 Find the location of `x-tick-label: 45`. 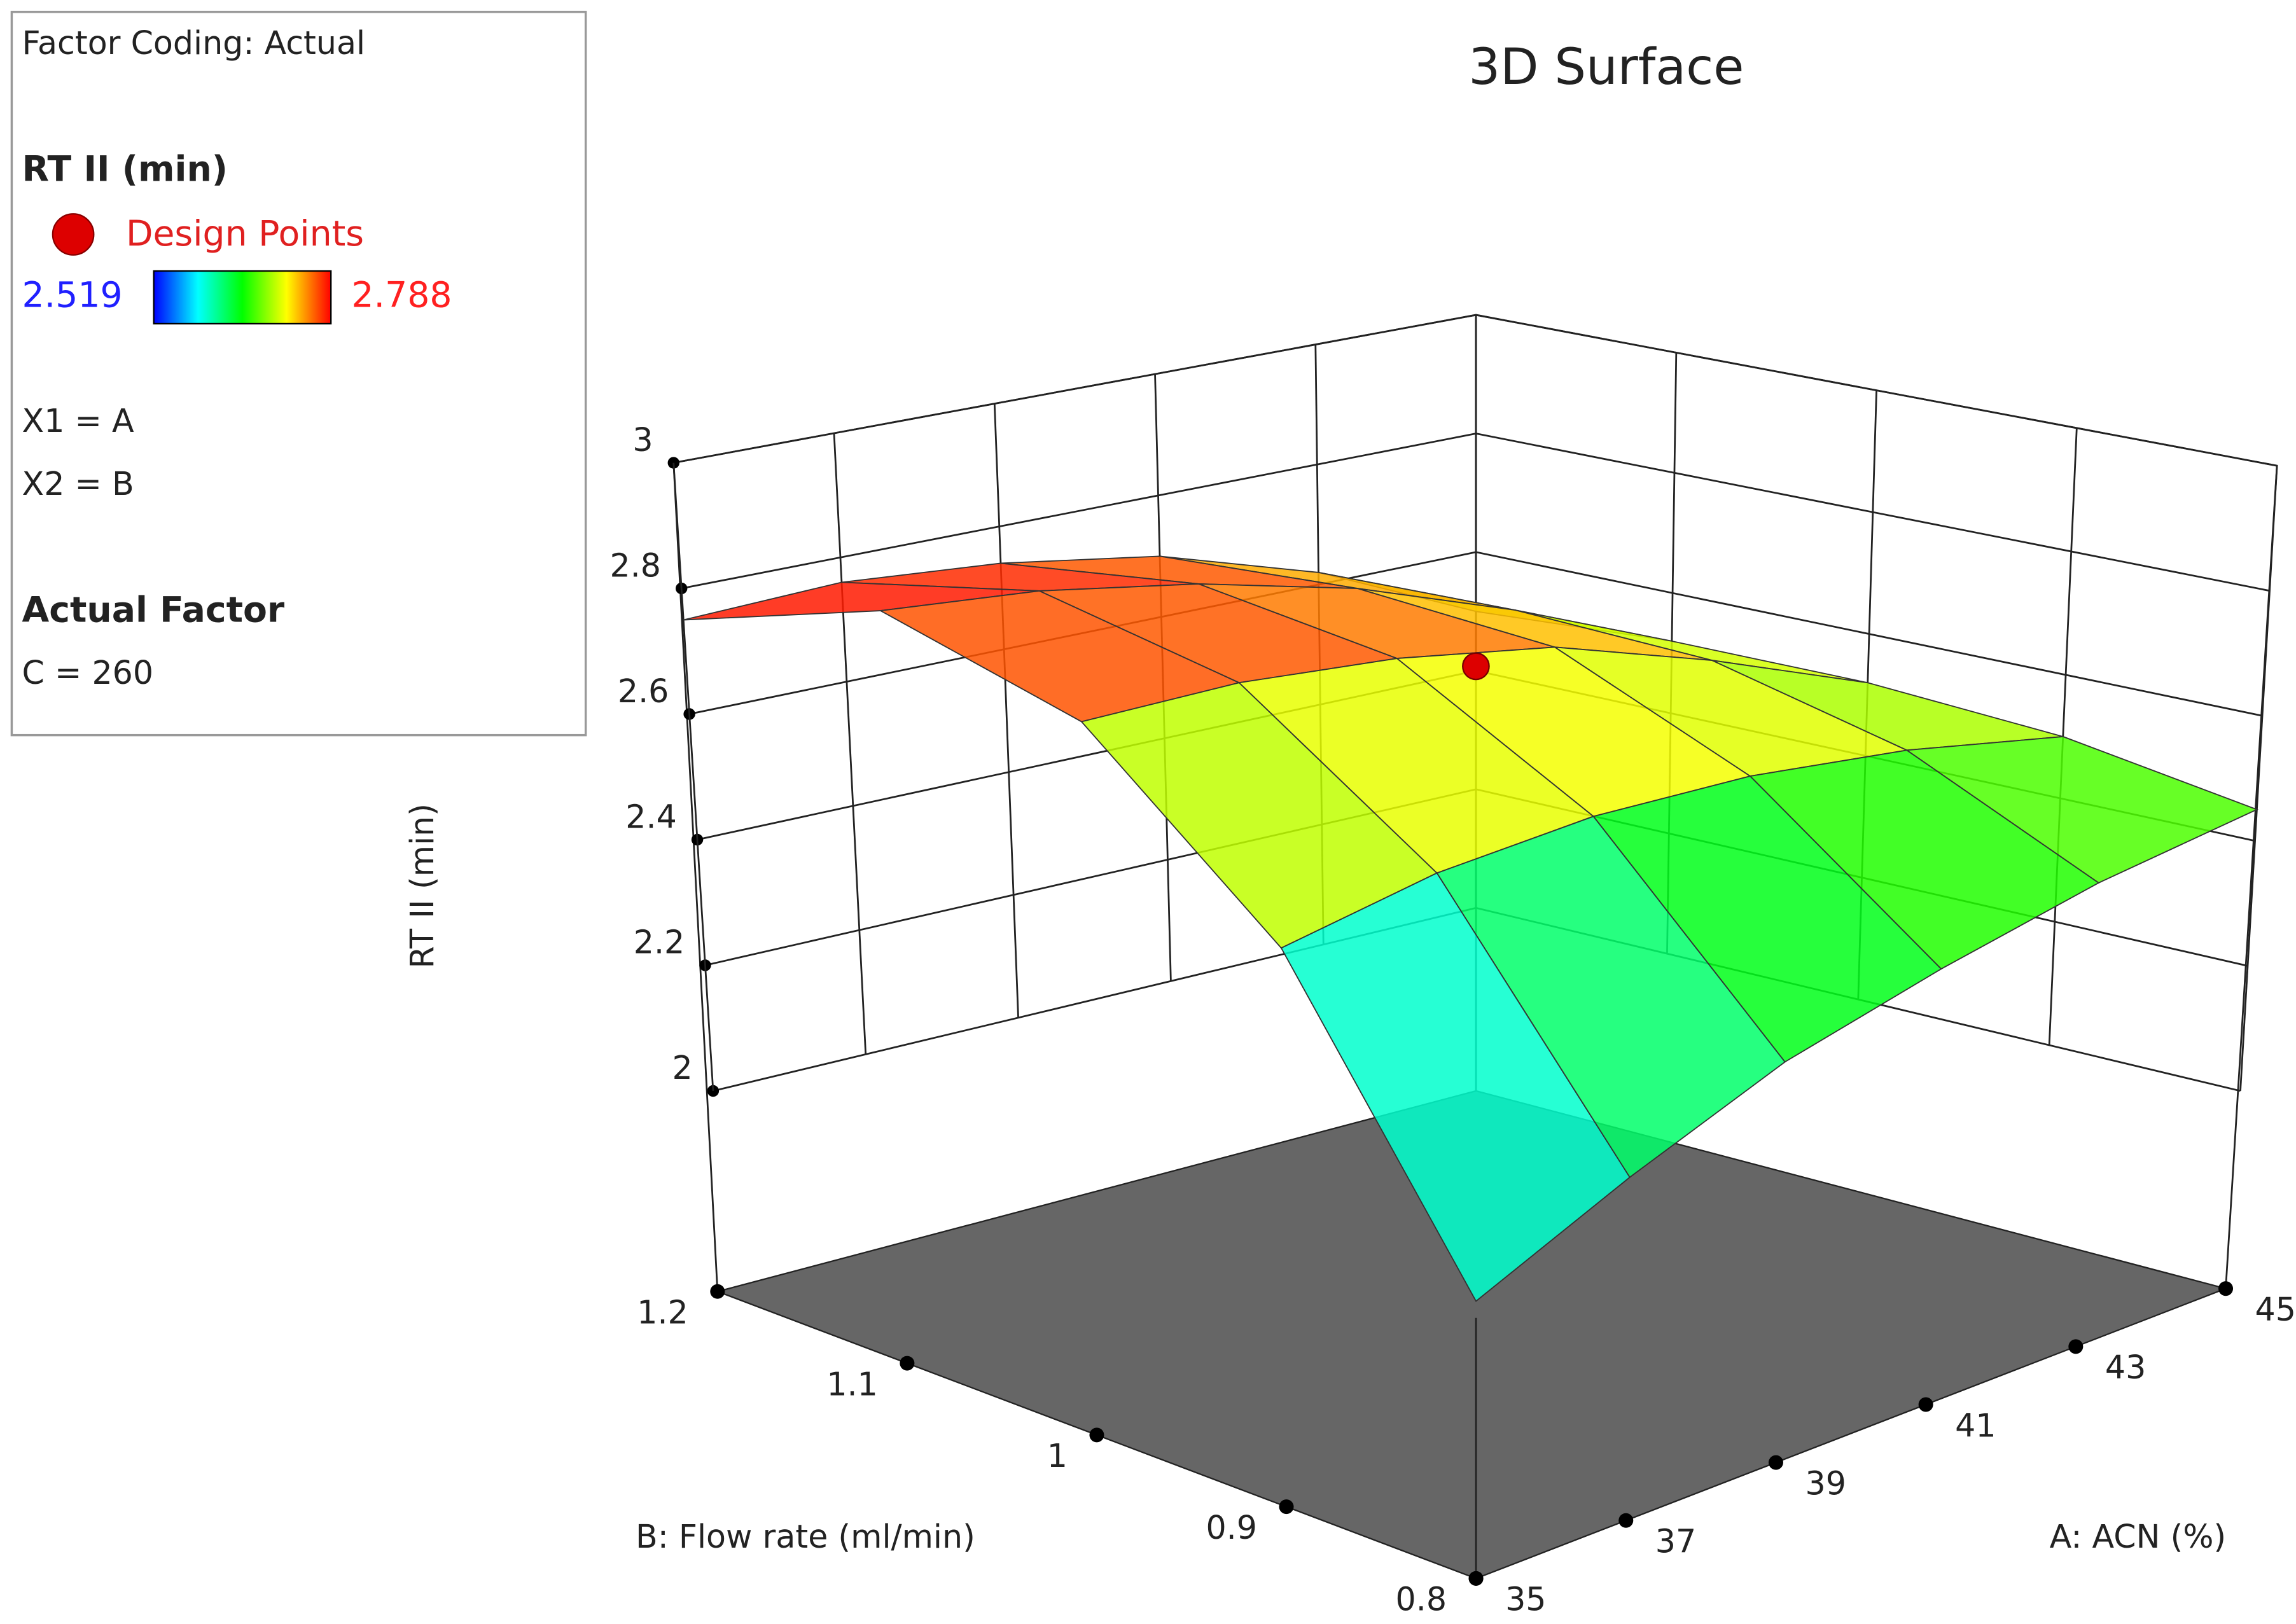

x-tick-label: 45 is located at coordinates (2275, 1310).